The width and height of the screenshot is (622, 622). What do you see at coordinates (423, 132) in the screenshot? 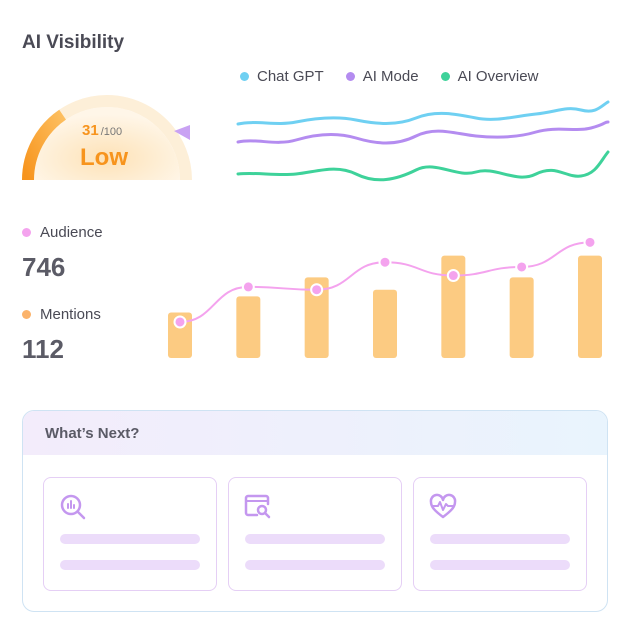
I see `ai-mode-line` at bounding box center [423, 132].